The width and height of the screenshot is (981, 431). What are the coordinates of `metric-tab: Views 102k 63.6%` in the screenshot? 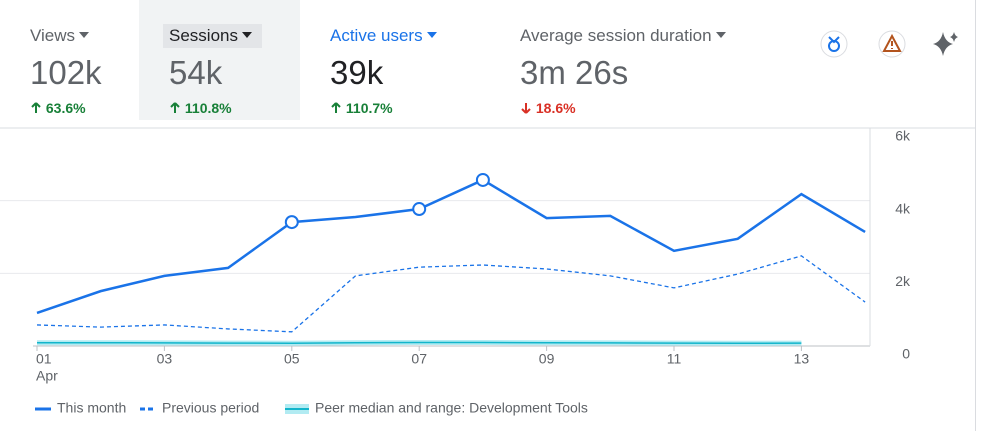 It's located at (180, 60).